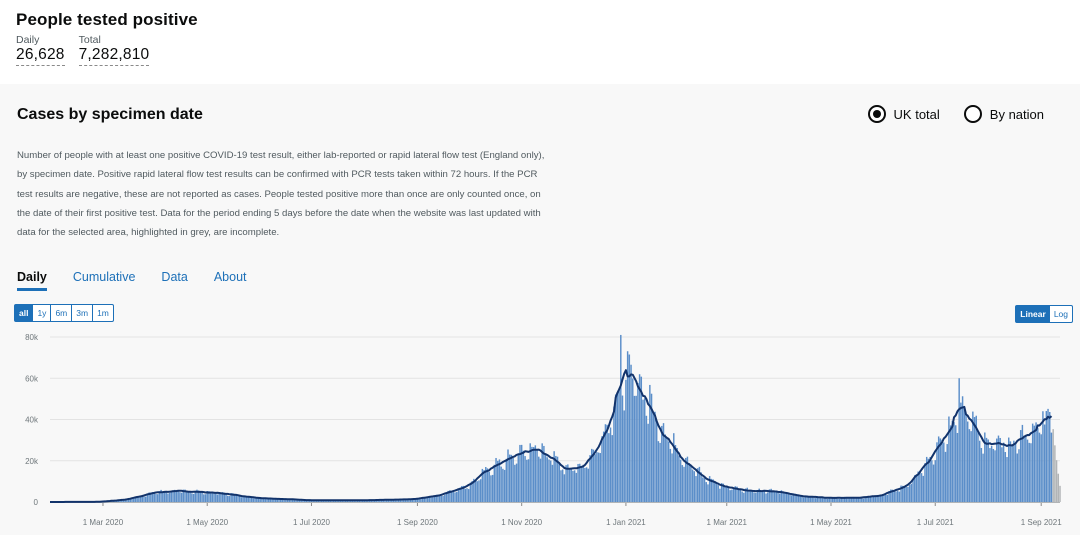  I want to click on radio-uk-total: UK total, so click(903, 114).